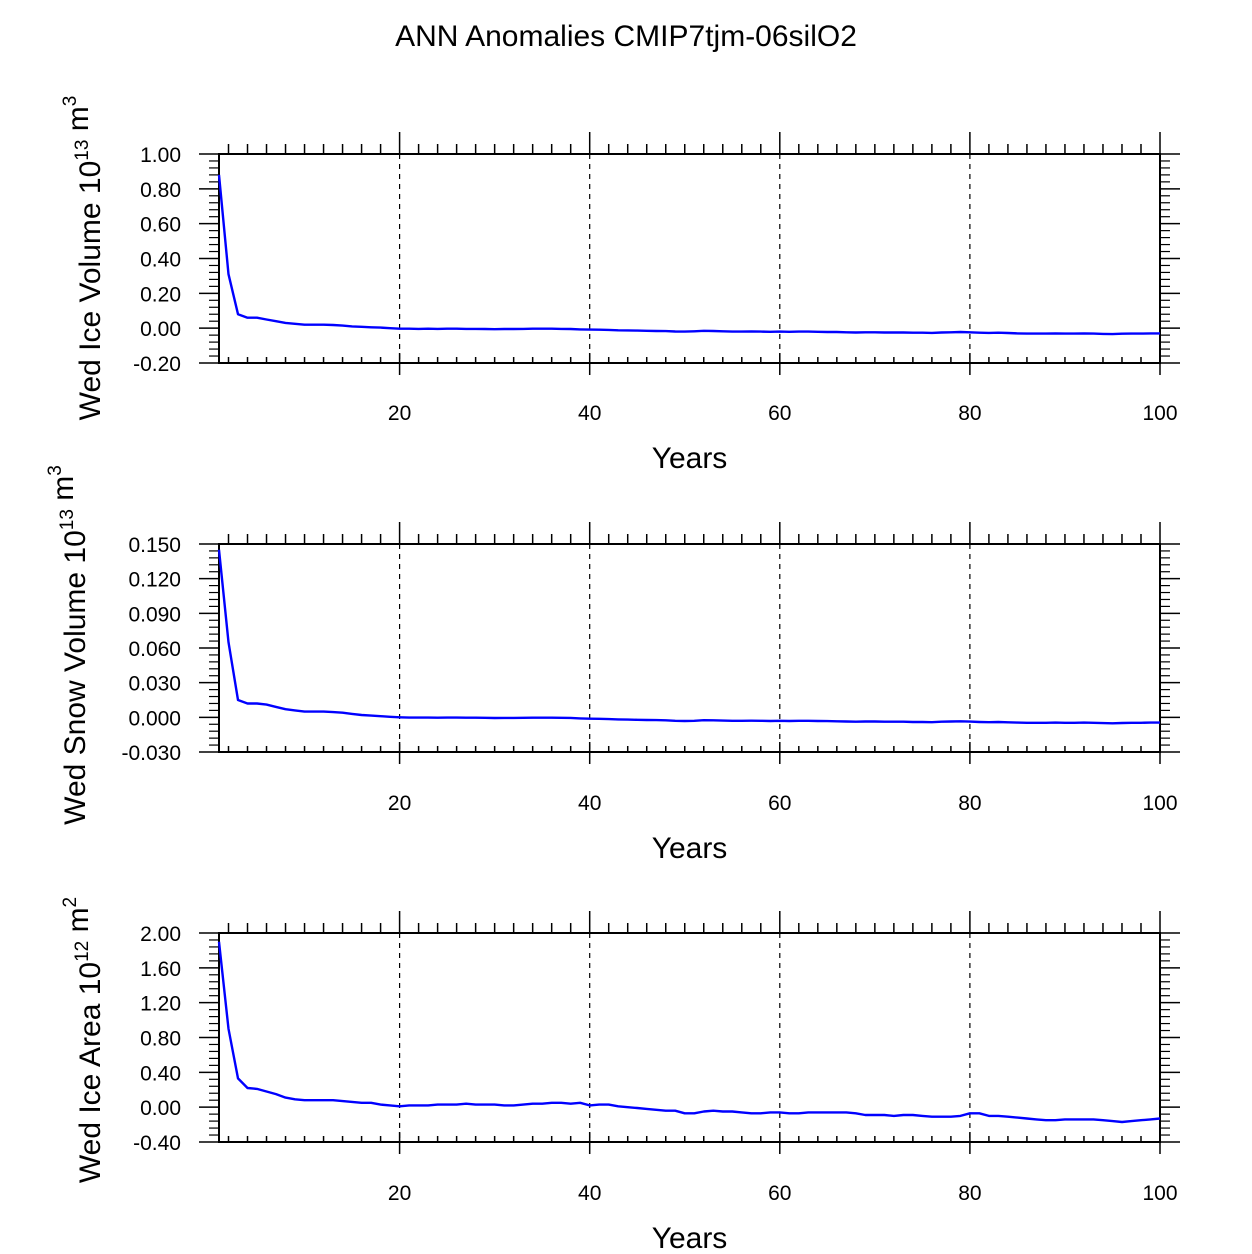  I want to click on ice-volume-y-label-text: m, so click(78, 122).